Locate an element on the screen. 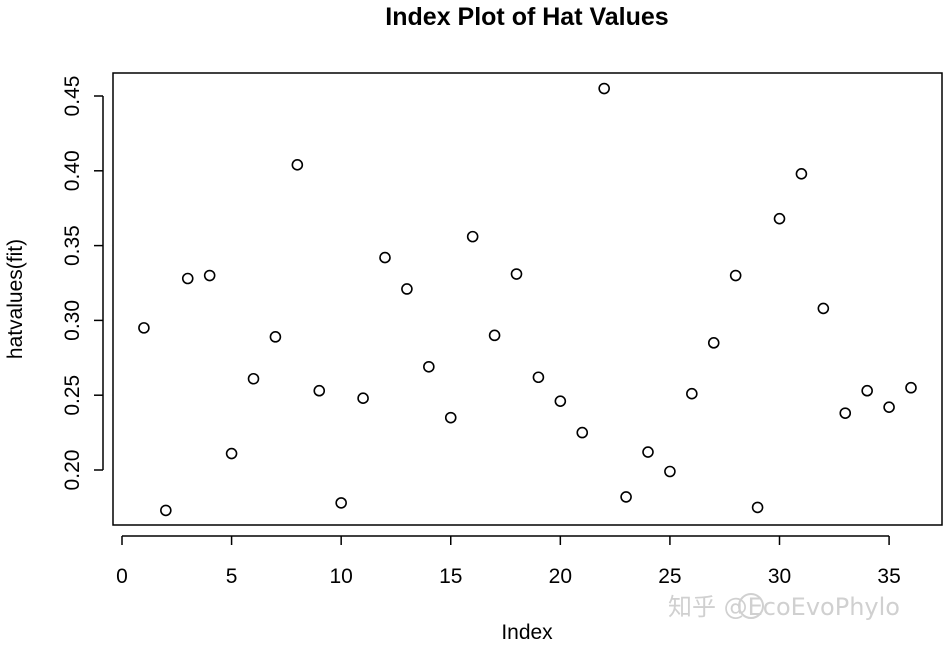 The width and height of the screenshot is (949, 648). x-tick-label: 35 is located at coordinates (888, 576).